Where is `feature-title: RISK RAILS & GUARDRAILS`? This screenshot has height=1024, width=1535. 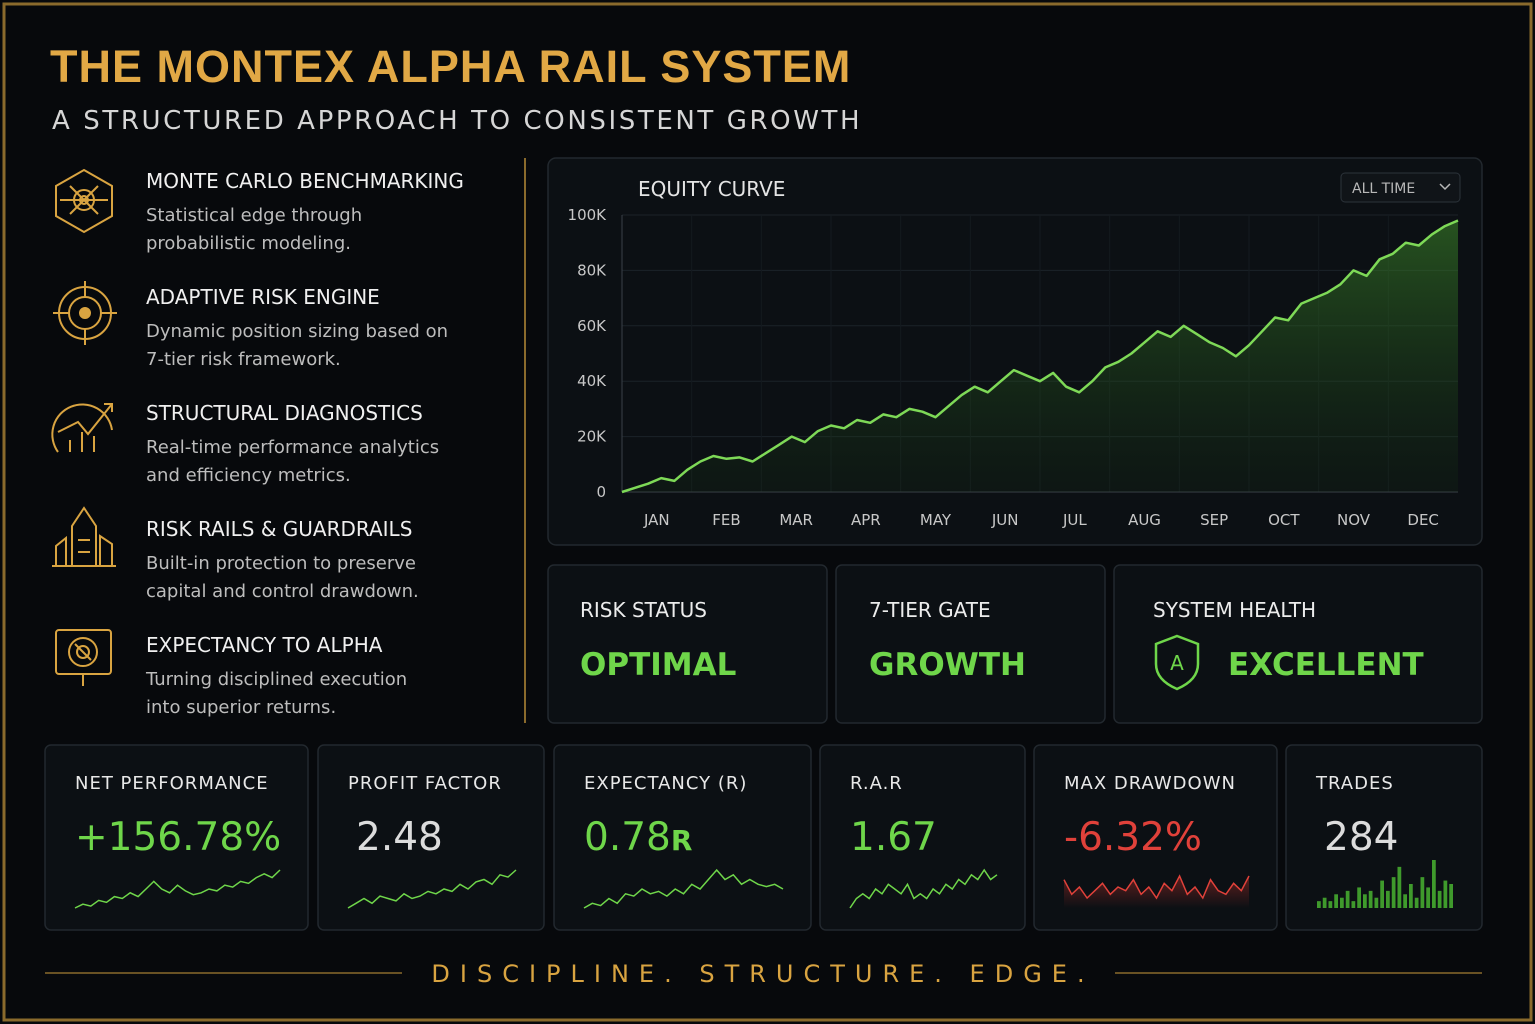
feature-title: RISK RAILS & GUARDRAILS is located at coordinates (279, 529).